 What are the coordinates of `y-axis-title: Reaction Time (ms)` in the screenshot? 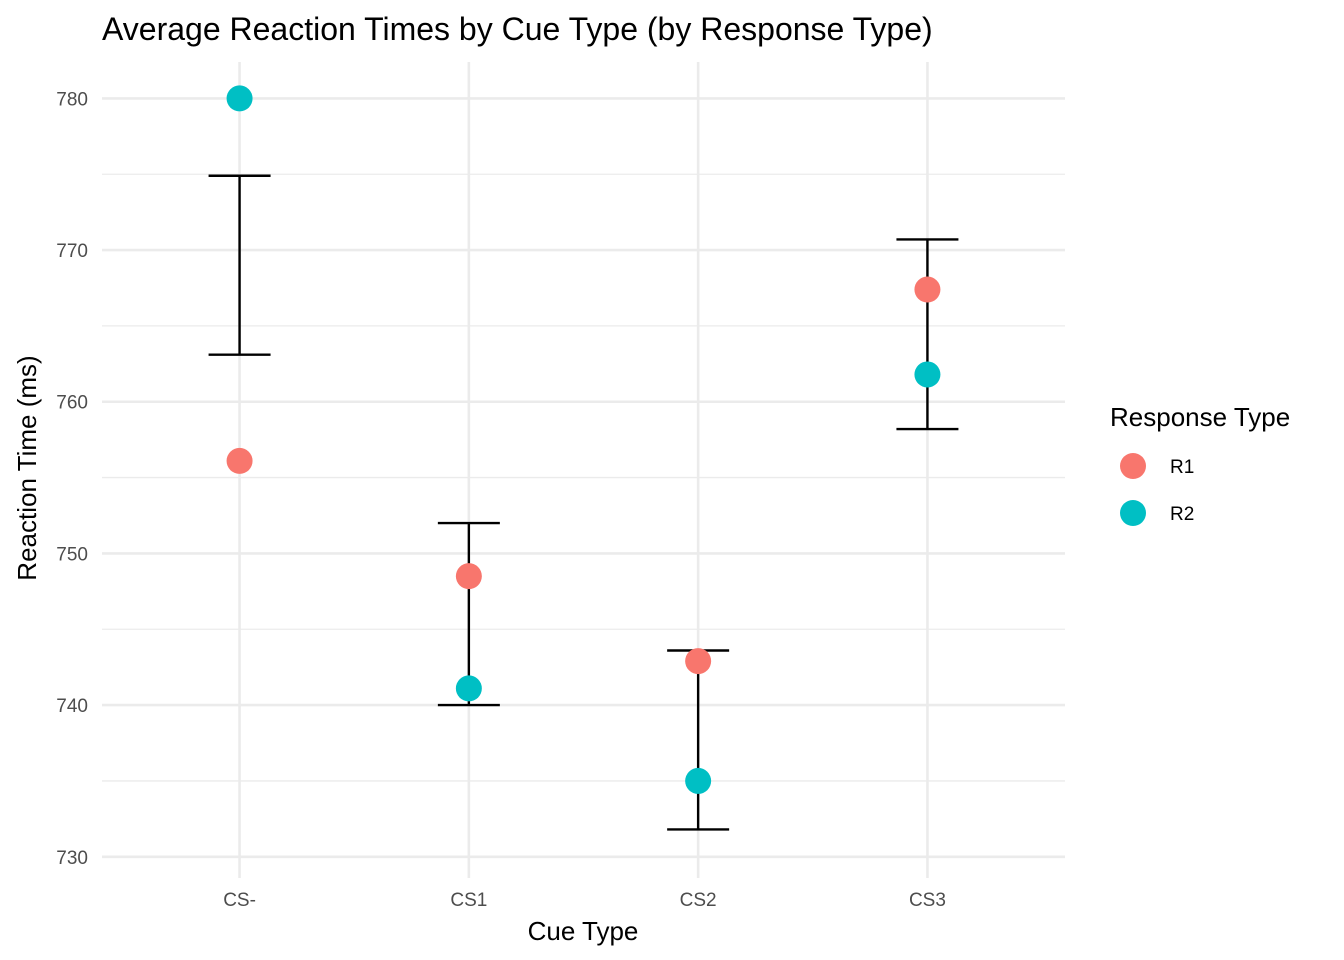 It's located at (27, 467).